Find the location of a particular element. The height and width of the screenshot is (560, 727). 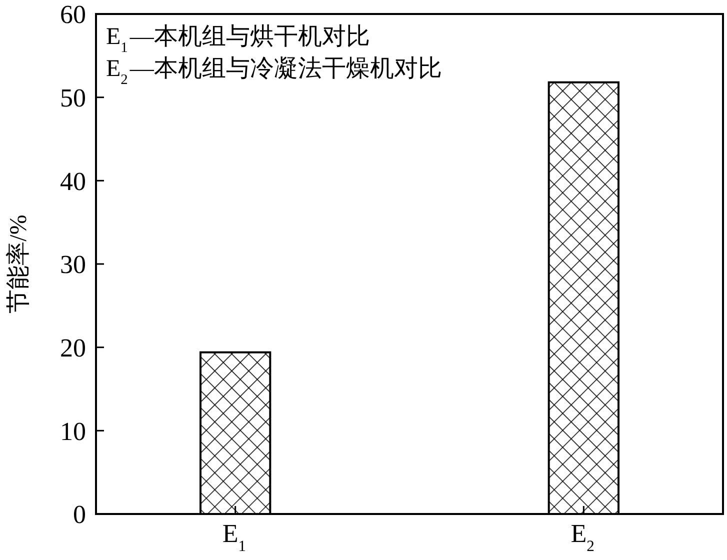

x-tick-label: E$_{2}$ is located at coordinates (582, 536).